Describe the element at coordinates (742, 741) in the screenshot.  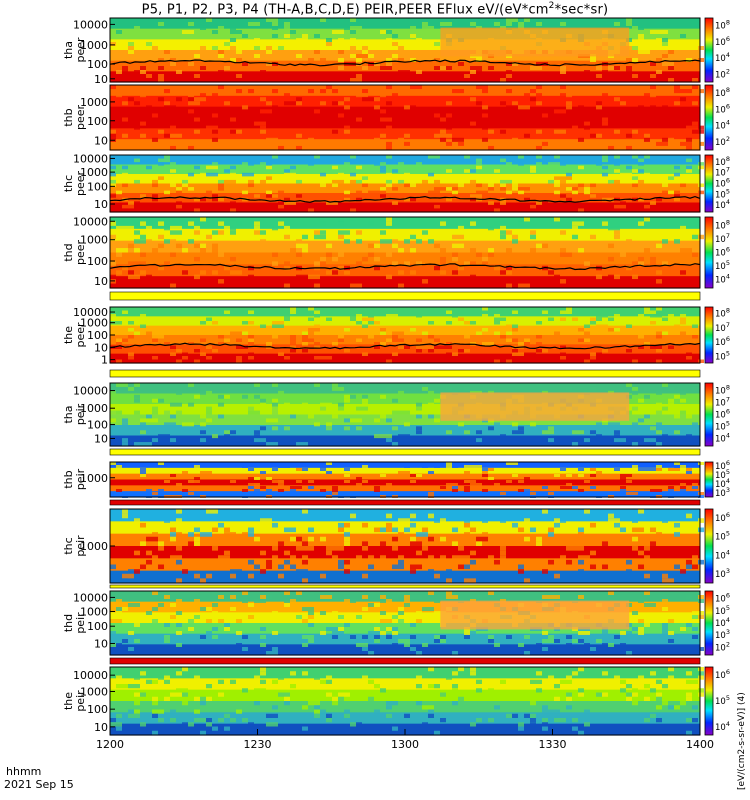
I see `colorbar-units-label: [eV/(cm2-s-sr-eV)] (4)` at that location.